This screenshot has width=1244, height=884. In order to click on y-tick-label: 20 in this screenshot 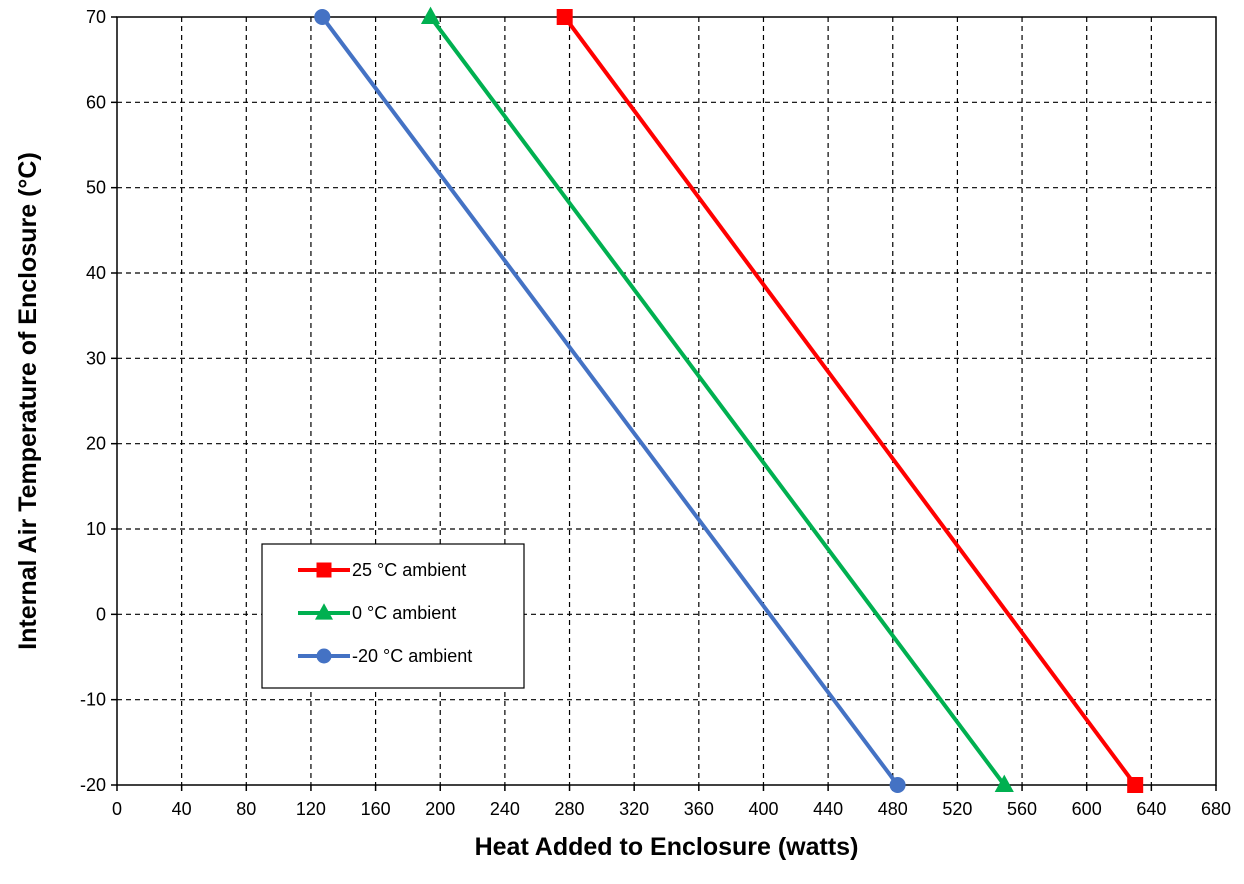, I will do `click(96, 444)`.